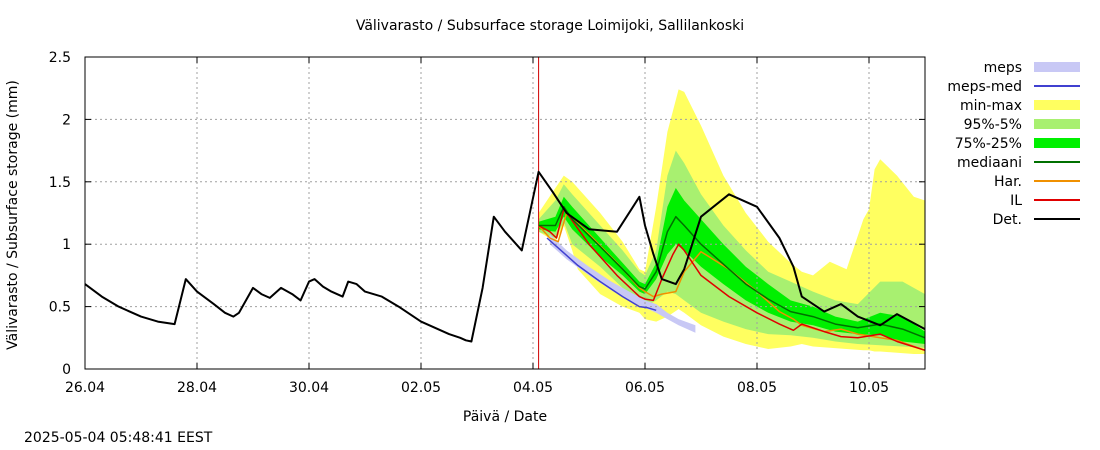 This screenshot has height=450, width=1100. Describe the element at coordinates (118, 438) in the screenshot. I see `timestamp: 2025-05-04 05:48:41 EEST` at that location.